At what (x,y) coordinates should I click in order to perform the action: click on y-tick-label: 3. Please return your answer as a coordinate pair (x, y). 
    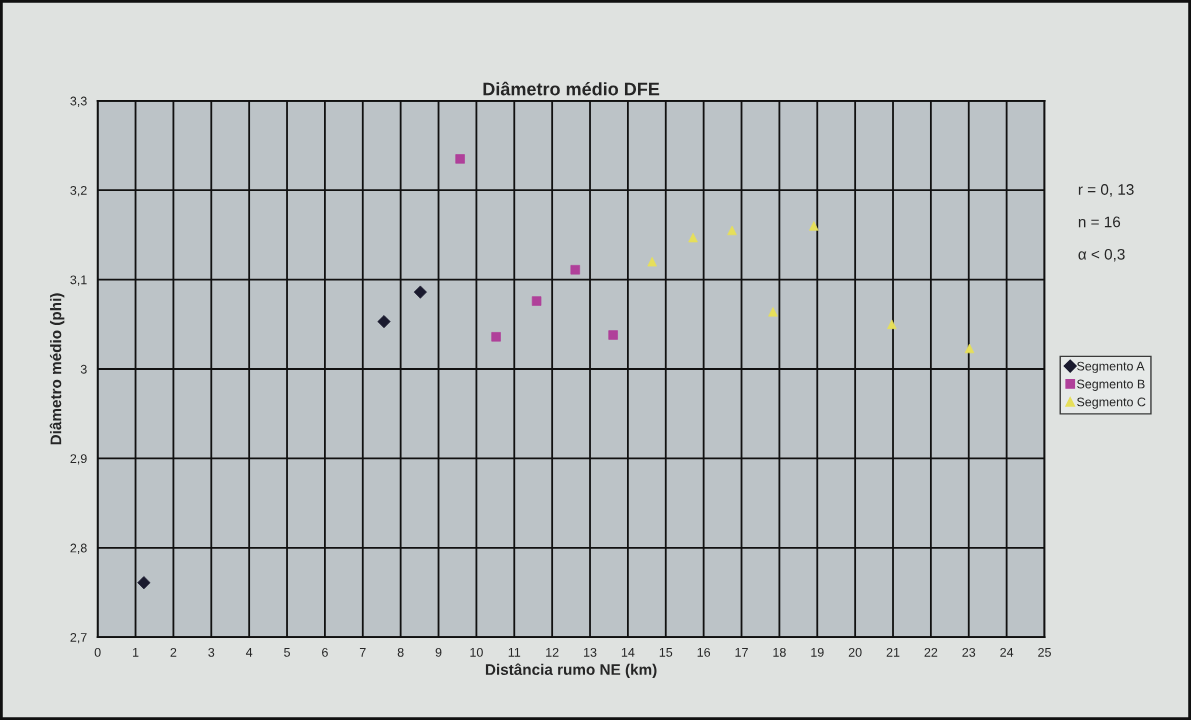
    Looking at the image, I should click on (83, 369).